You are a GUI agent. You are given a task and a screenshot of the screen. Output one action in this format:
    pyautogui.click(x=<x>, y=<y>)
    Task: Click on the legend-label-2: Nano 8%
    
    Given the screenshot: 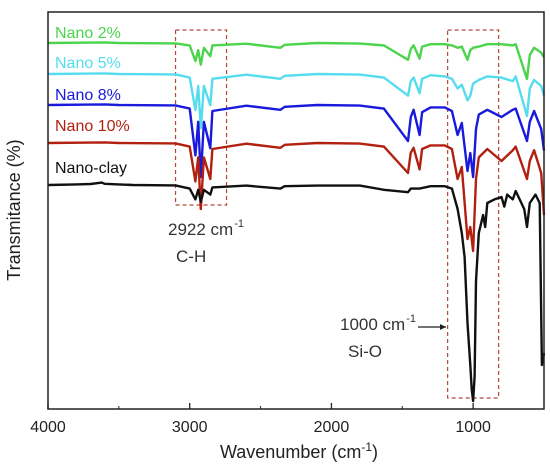 What is the action you would take?
    pyautogui.click(x=88, y=95)
    